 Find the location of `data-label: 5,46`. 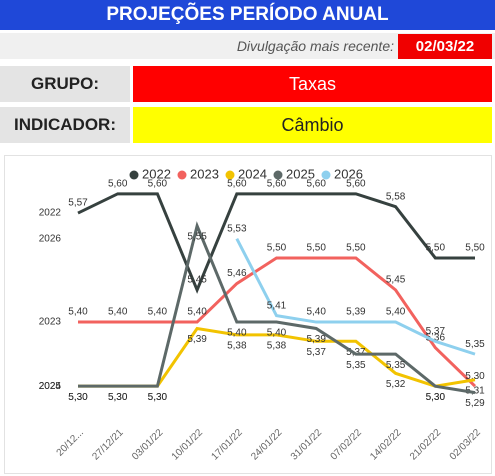

data-label: 5,46 is located at coordinates (237, 273).